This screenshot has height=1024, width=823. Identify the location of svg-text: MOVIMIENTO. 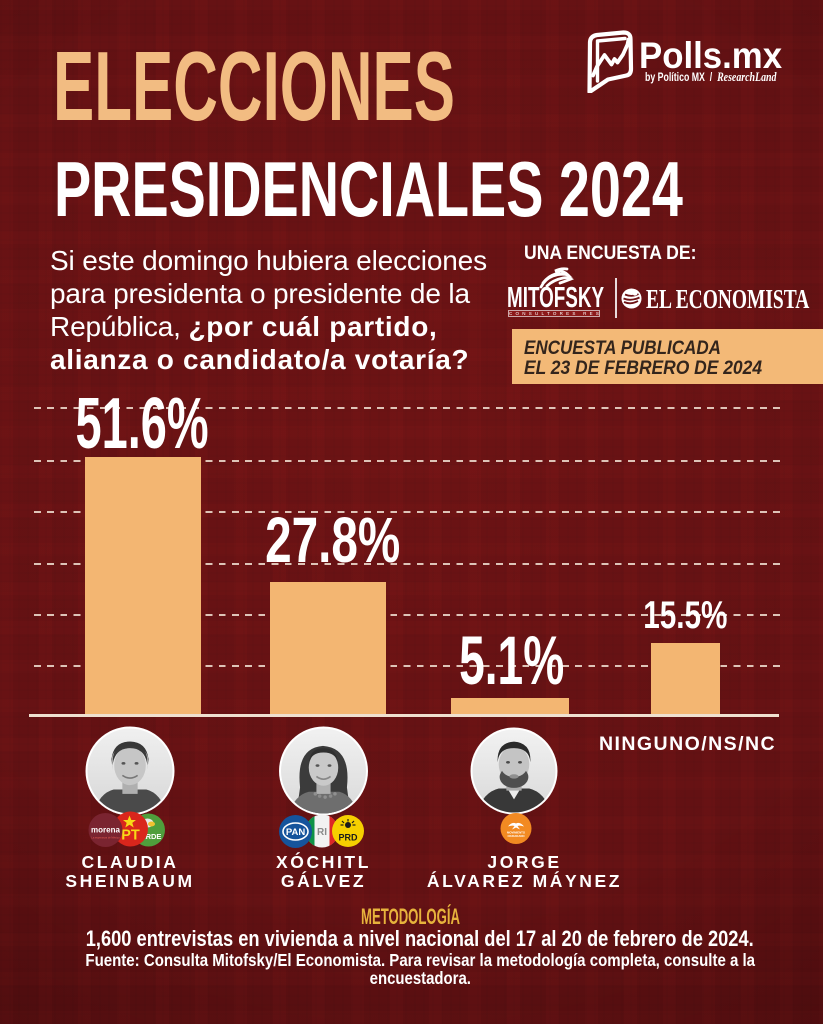
(516, 833).